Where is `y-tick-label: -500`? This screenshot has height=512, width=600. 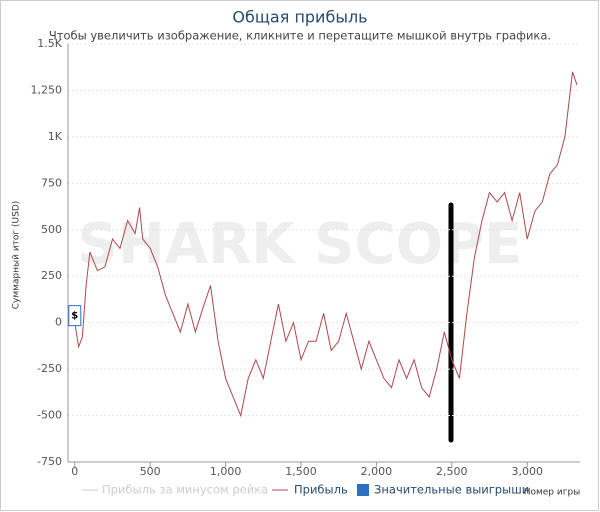
y-tick-label: -500 is located at coordinates (49, 415).